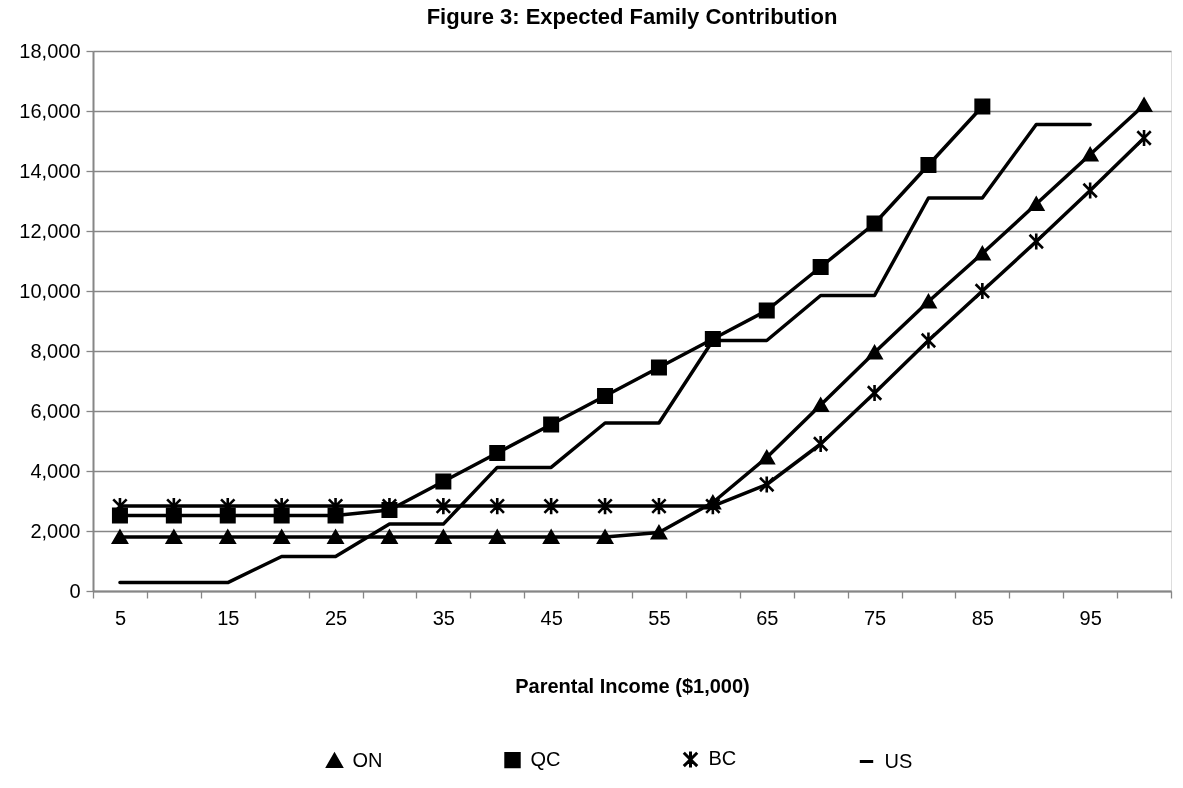  Describe the element at coordinates (367, 759) in the screenshot. I see `legend-label: ON` at that location.